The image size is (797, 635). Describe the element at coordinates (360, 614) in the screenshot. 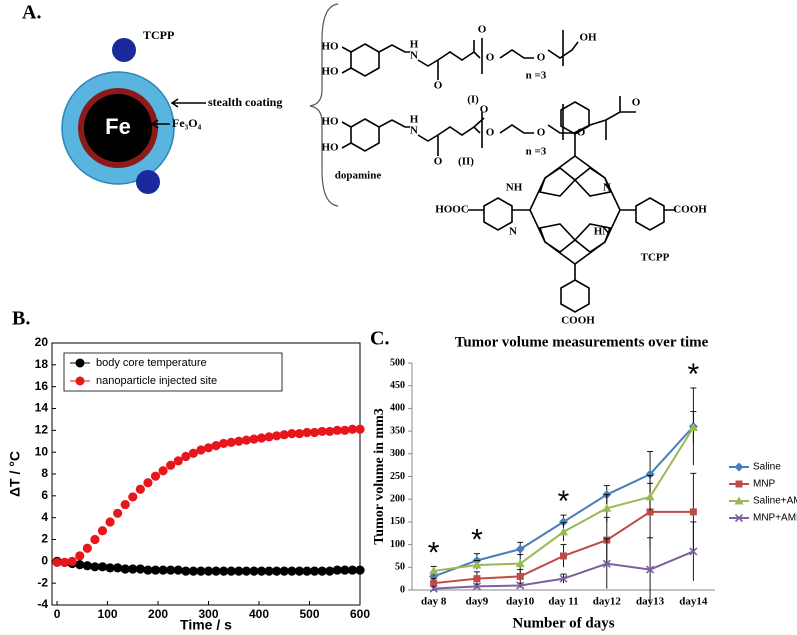

I see `x-tick-label: 600` at that location.